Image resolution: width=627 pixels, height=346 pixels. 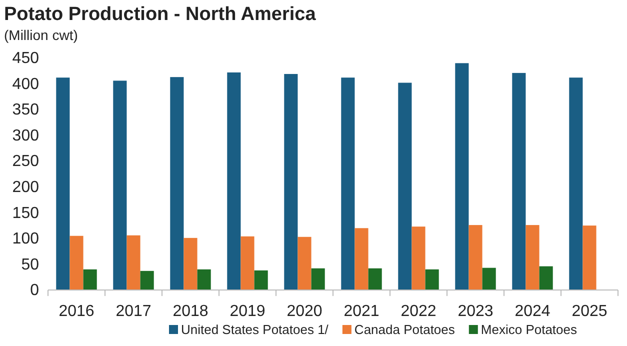 What do you see at coordinates (26, 187) in the screenshot?
I see `y-tick-label: 200` at bounding box center [26, 187].